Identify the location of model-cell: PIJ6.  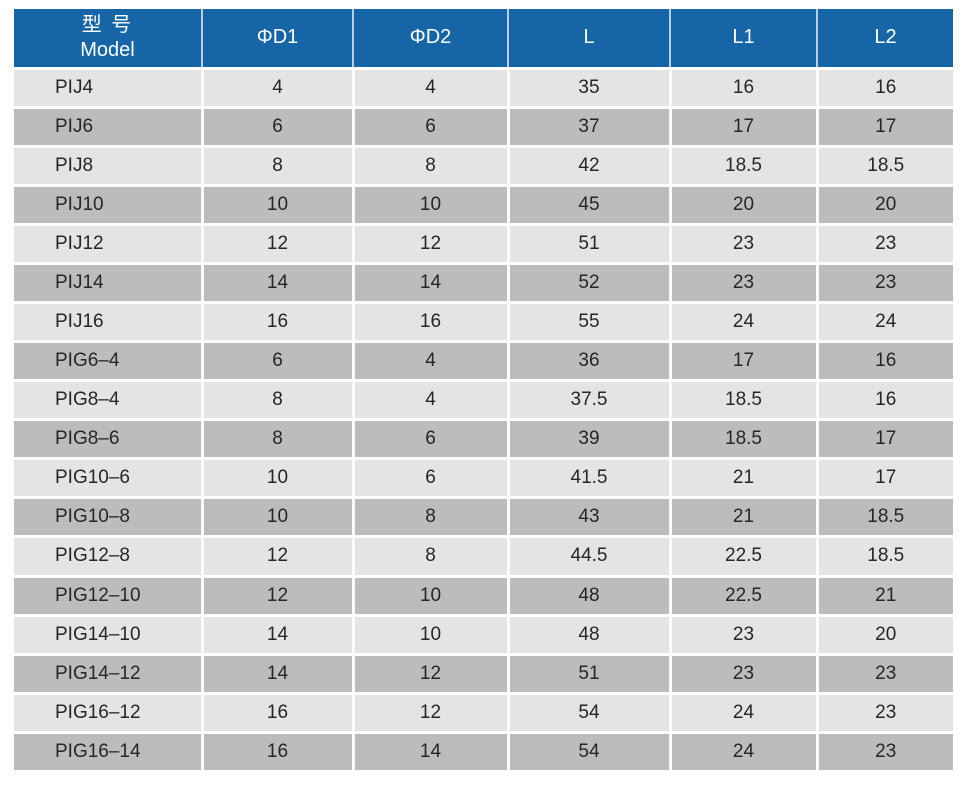
(108, 127).